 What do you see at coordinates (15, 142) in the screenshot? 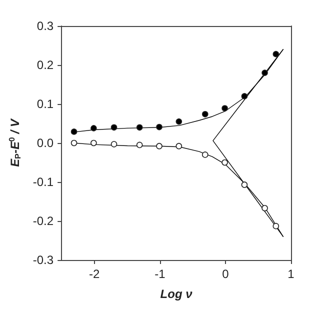
I see `y-axis-title: EP-E0 / V` at bounding box center [15, 142].